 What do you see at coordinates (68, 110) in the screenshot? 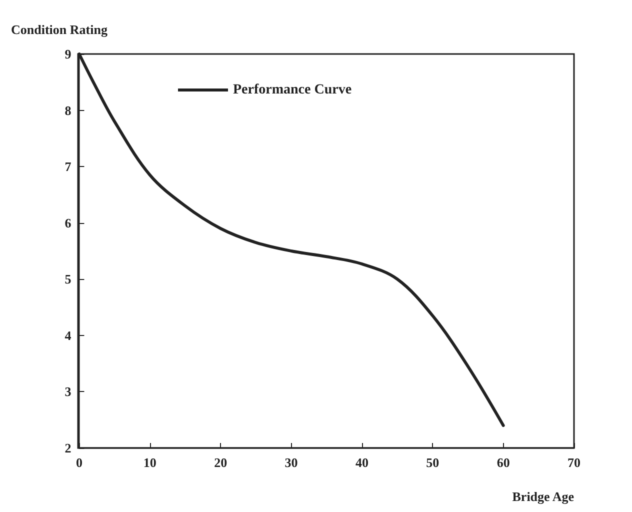
I see `y-tick-label: 8` at bounding box center [68, 110].